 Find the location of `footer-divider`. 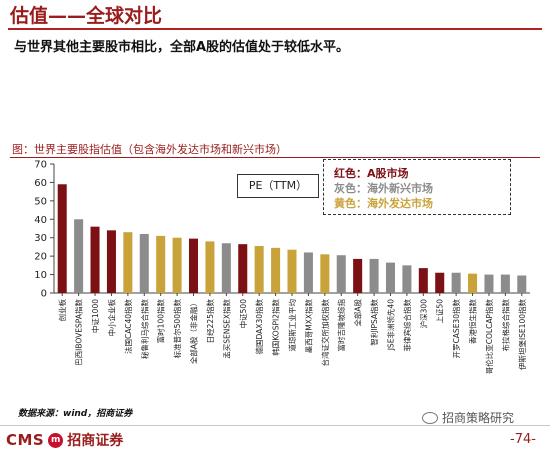

footer-divider is located at coordinates (275, 425).